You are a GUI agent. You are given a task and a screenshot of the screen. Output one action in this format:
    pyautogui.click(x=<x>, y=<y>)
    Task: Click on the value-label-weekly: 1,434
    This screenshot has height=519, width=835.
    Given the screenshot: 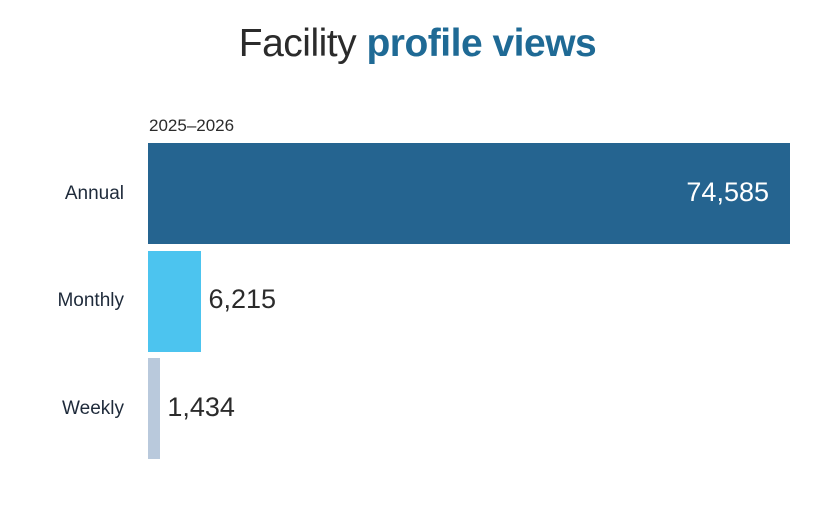 What is the action you would take?
    pyautogui.click(x=201, y=406)
    